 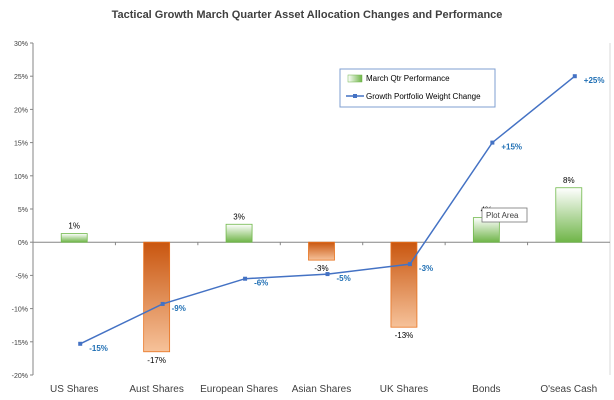 What do you see at coordinates (511, 147) in the screenshot?
I see `line-data-label: +15%` at bounding box center [511, 147].